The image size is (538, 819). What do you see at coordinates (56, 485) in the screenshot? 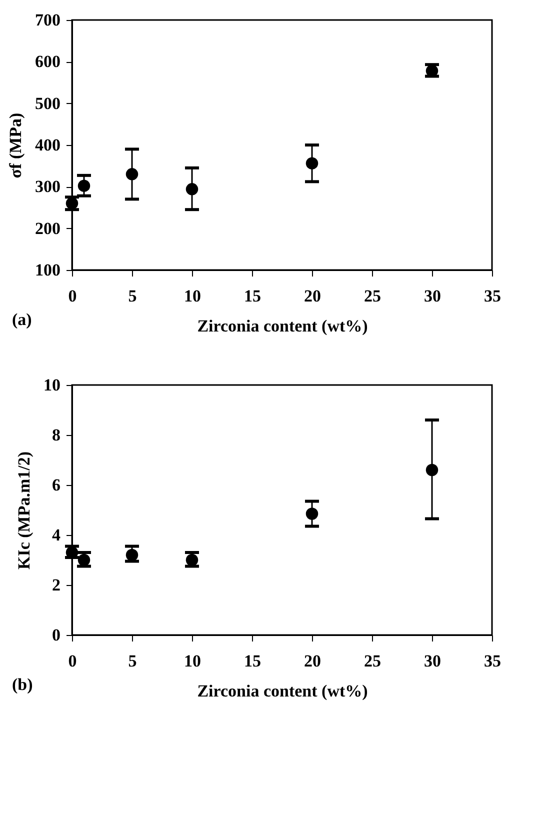
I see `y-tick-label: 6` at bounding box center [56, 485].